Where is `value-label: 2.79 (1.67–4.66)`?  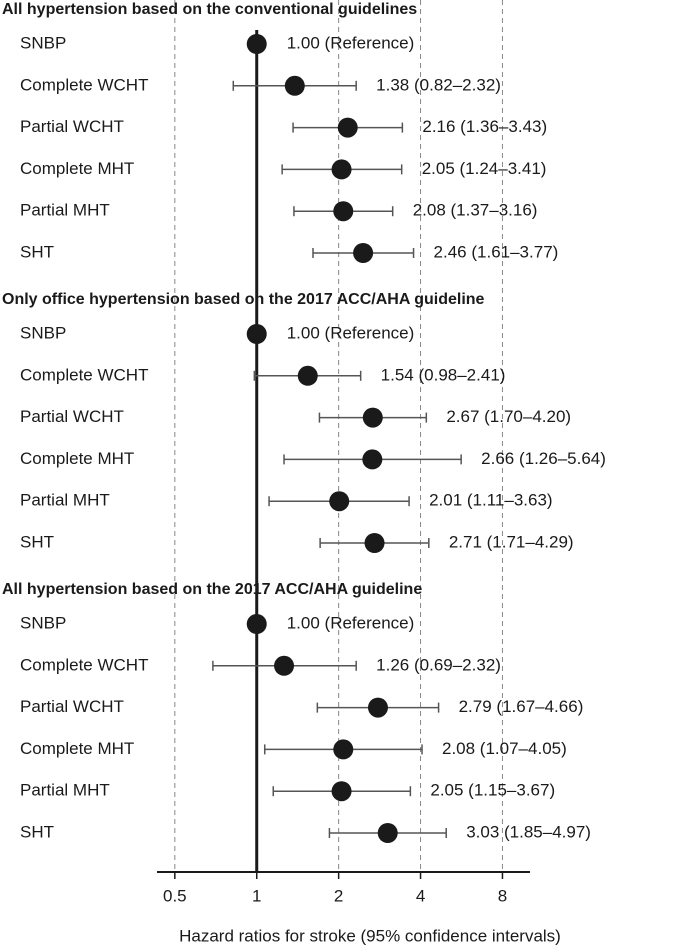
value-label: 2.79 (1.67–4.66) is located at coordinates (521, 706).